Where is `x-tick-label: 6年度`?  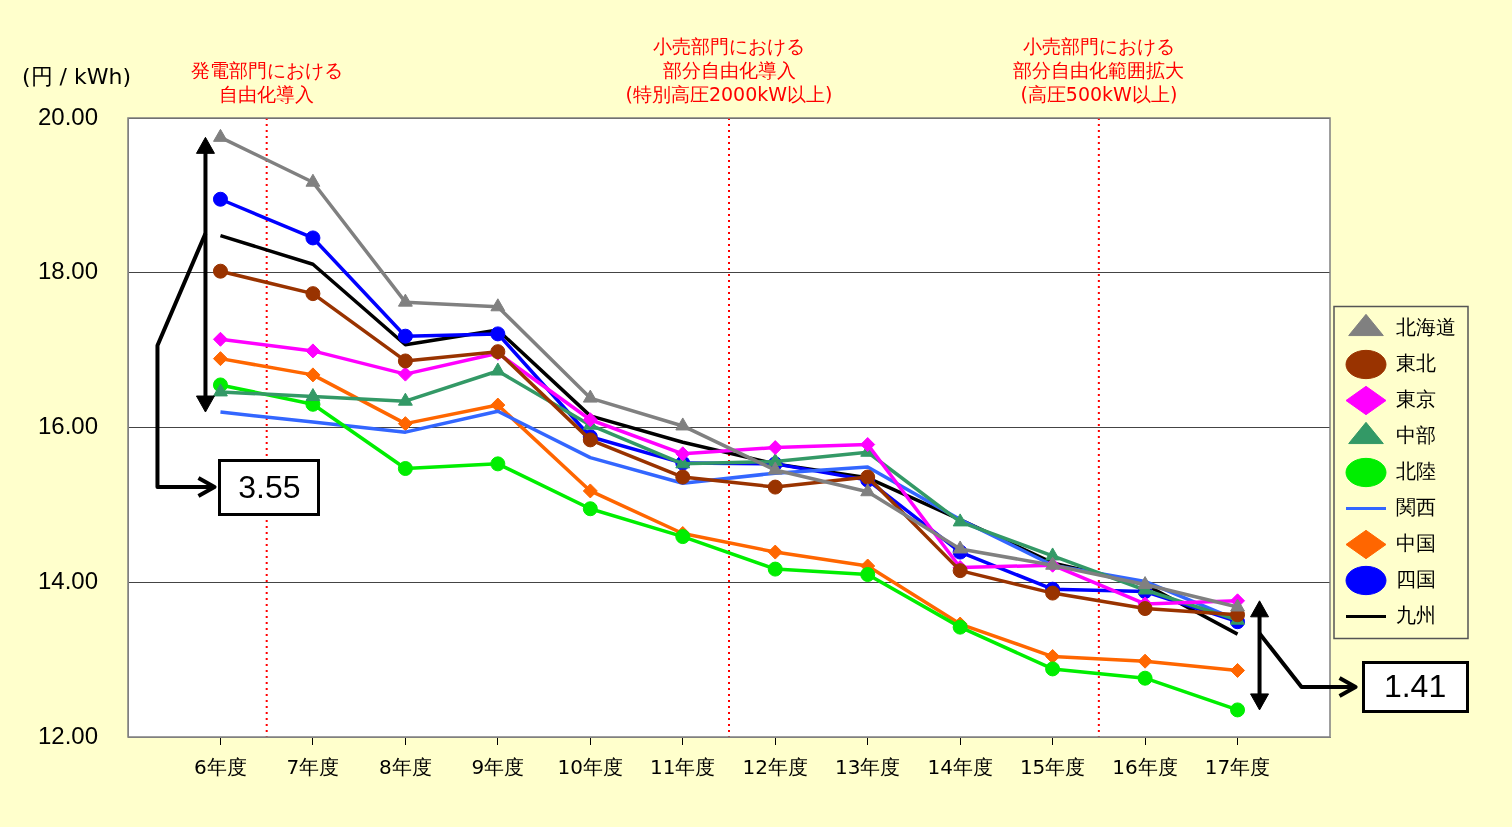
x-tick-label: 6年度 is located at coordinates (220, 767).